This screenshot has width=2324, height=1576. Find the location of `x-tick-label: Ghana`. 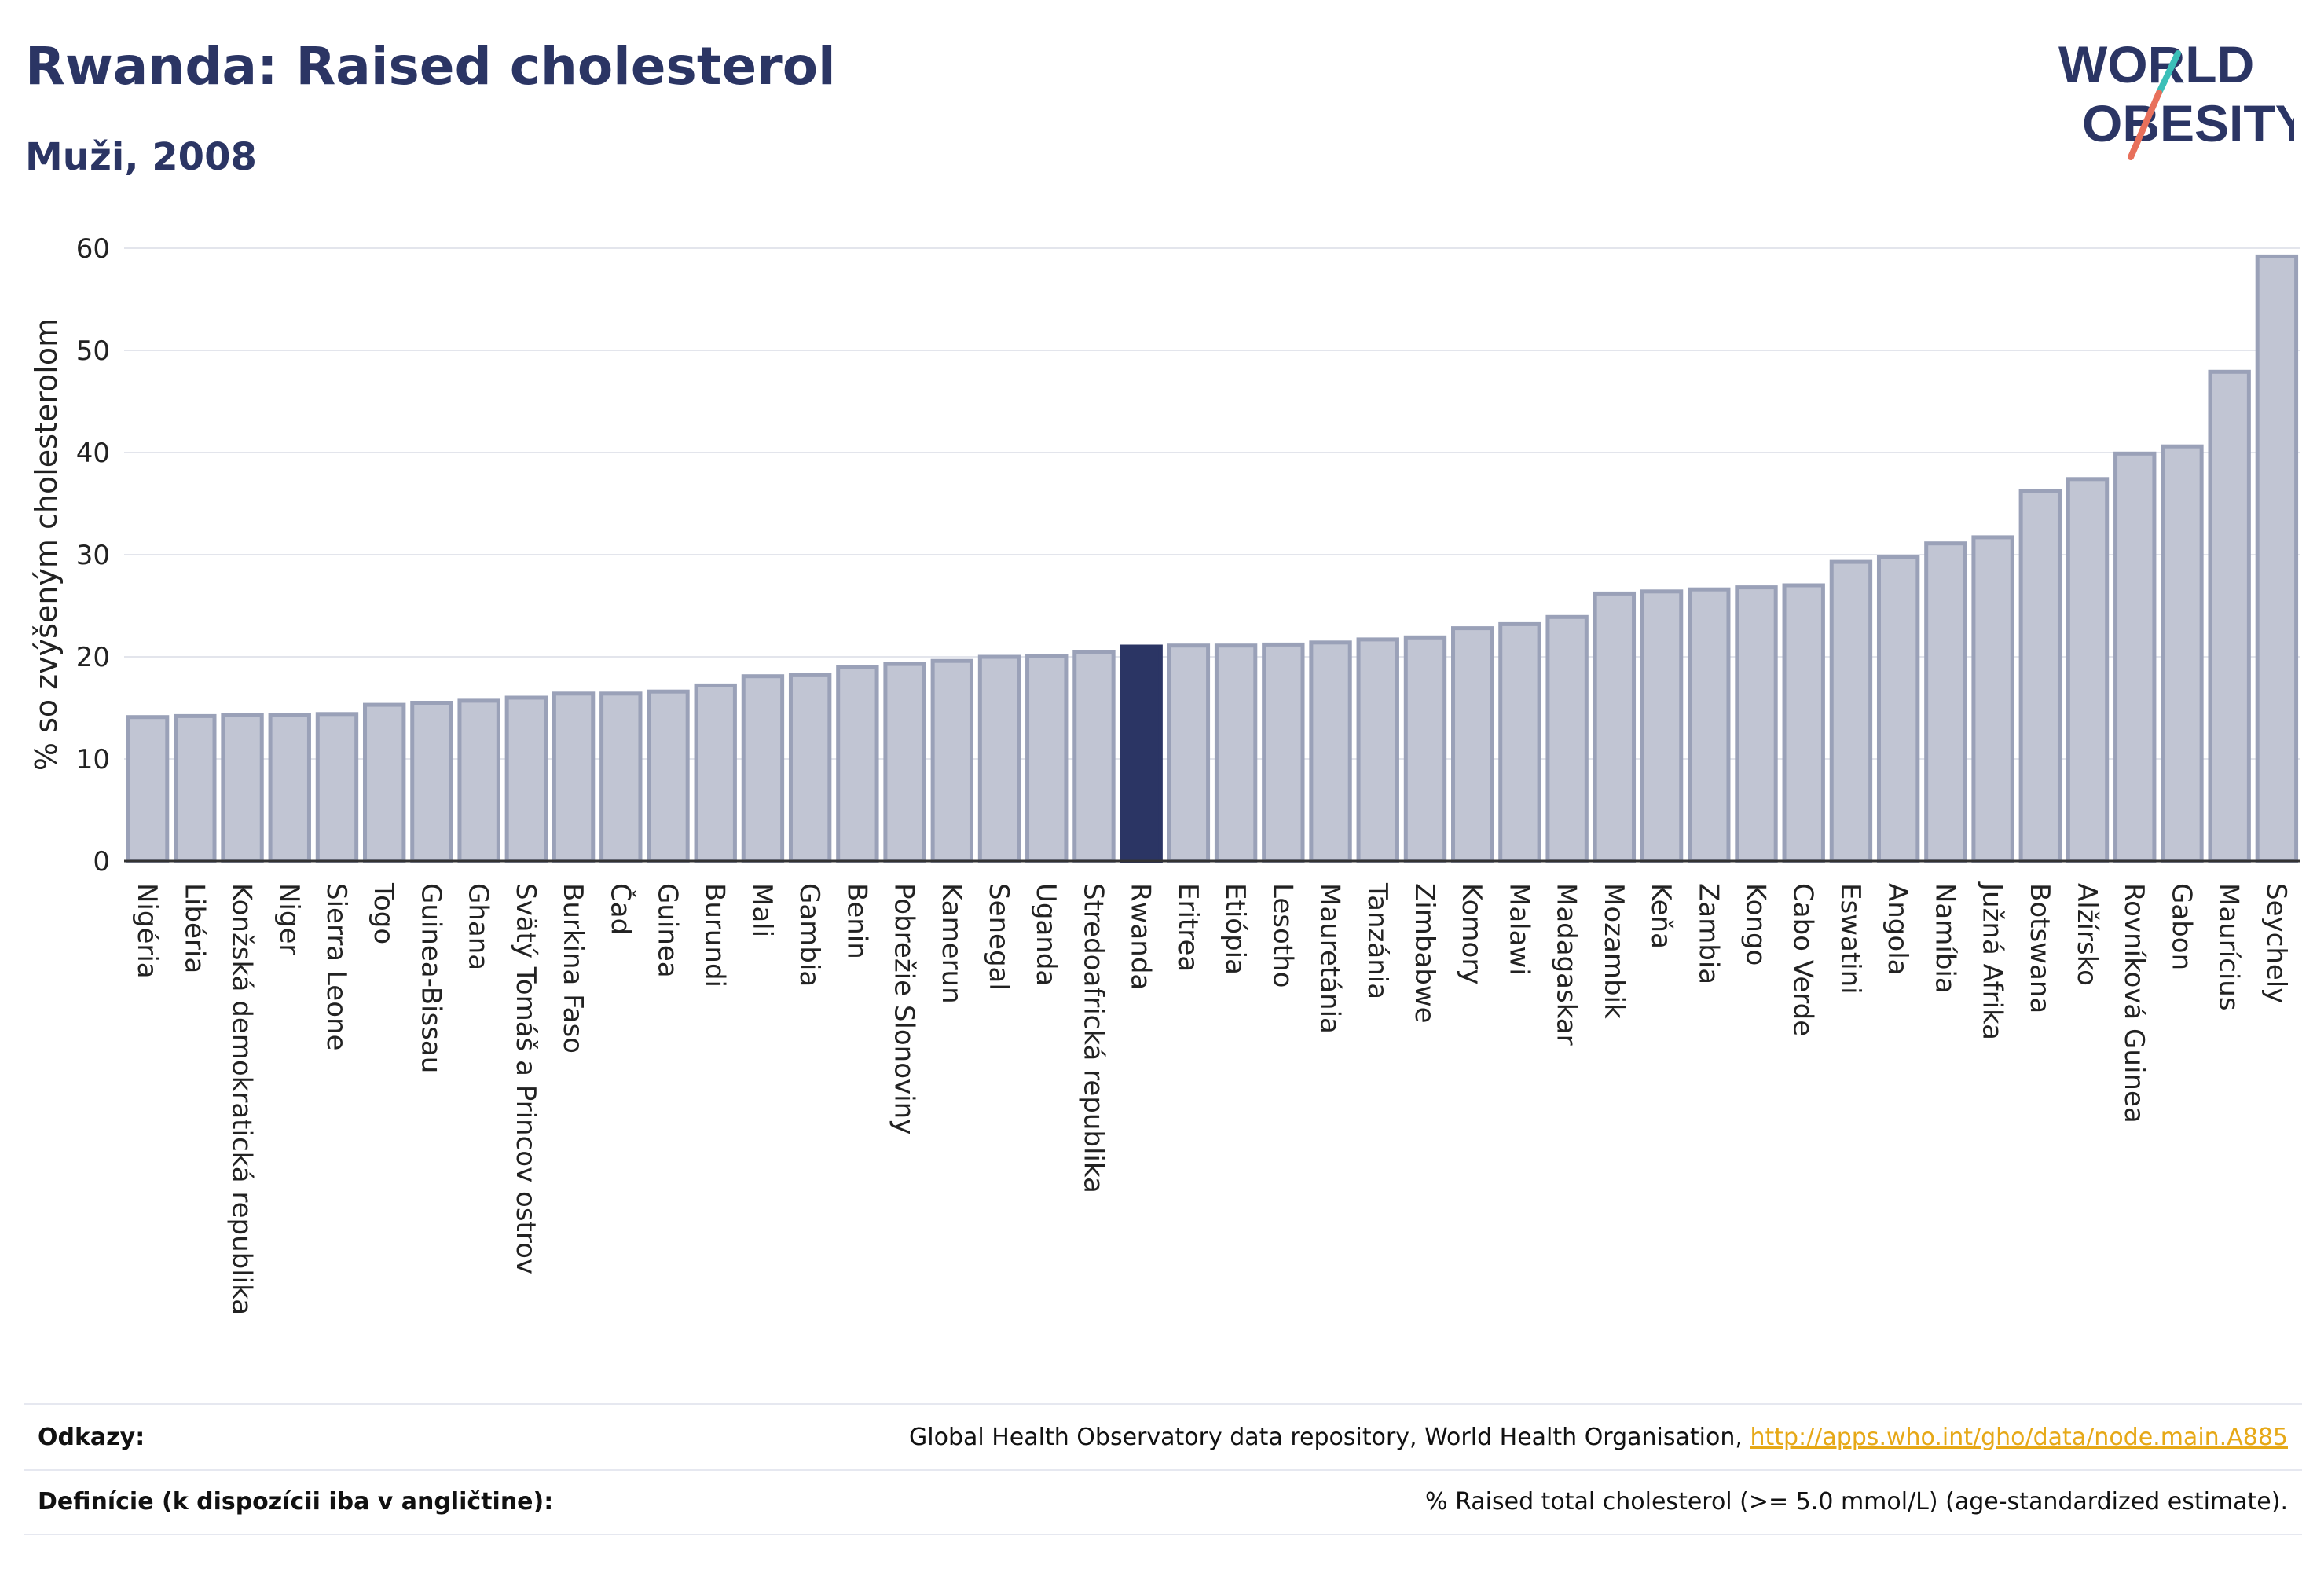

x-tick-label: Ghana is located at coordinates (478, 926).